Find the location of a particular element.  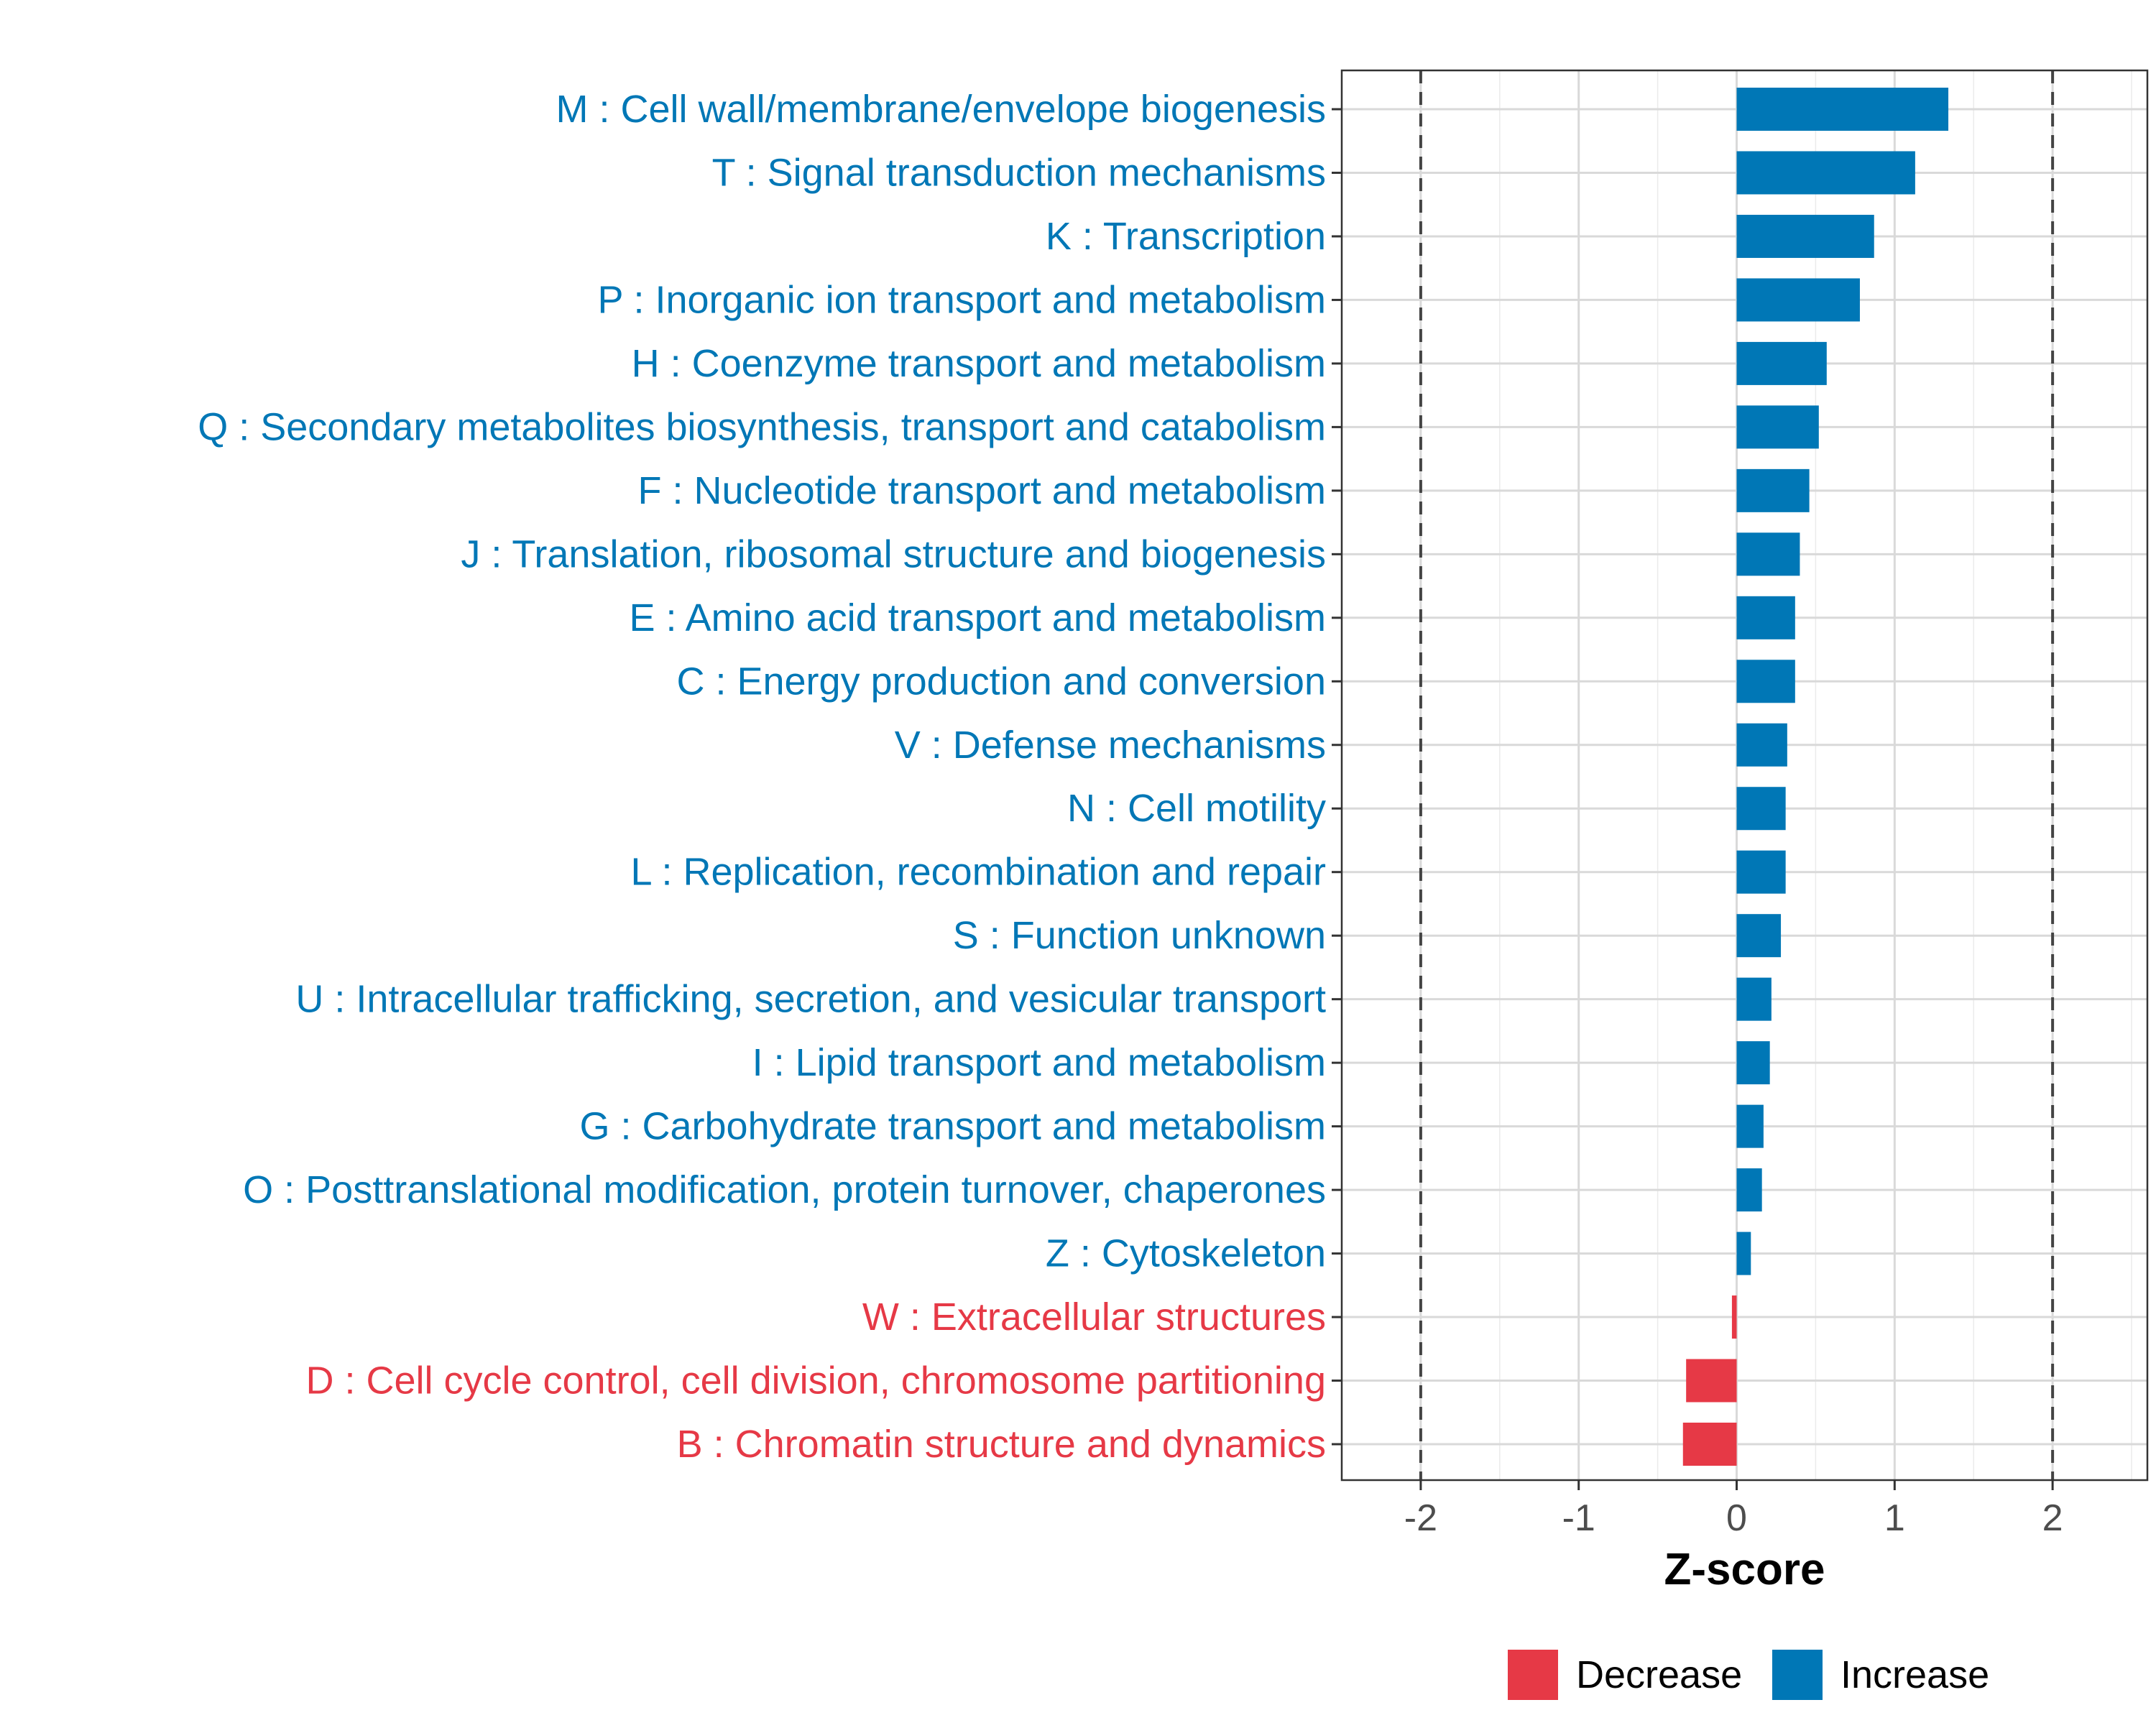

x-tick-label: -2 is located at coordinates (1420, 1518).